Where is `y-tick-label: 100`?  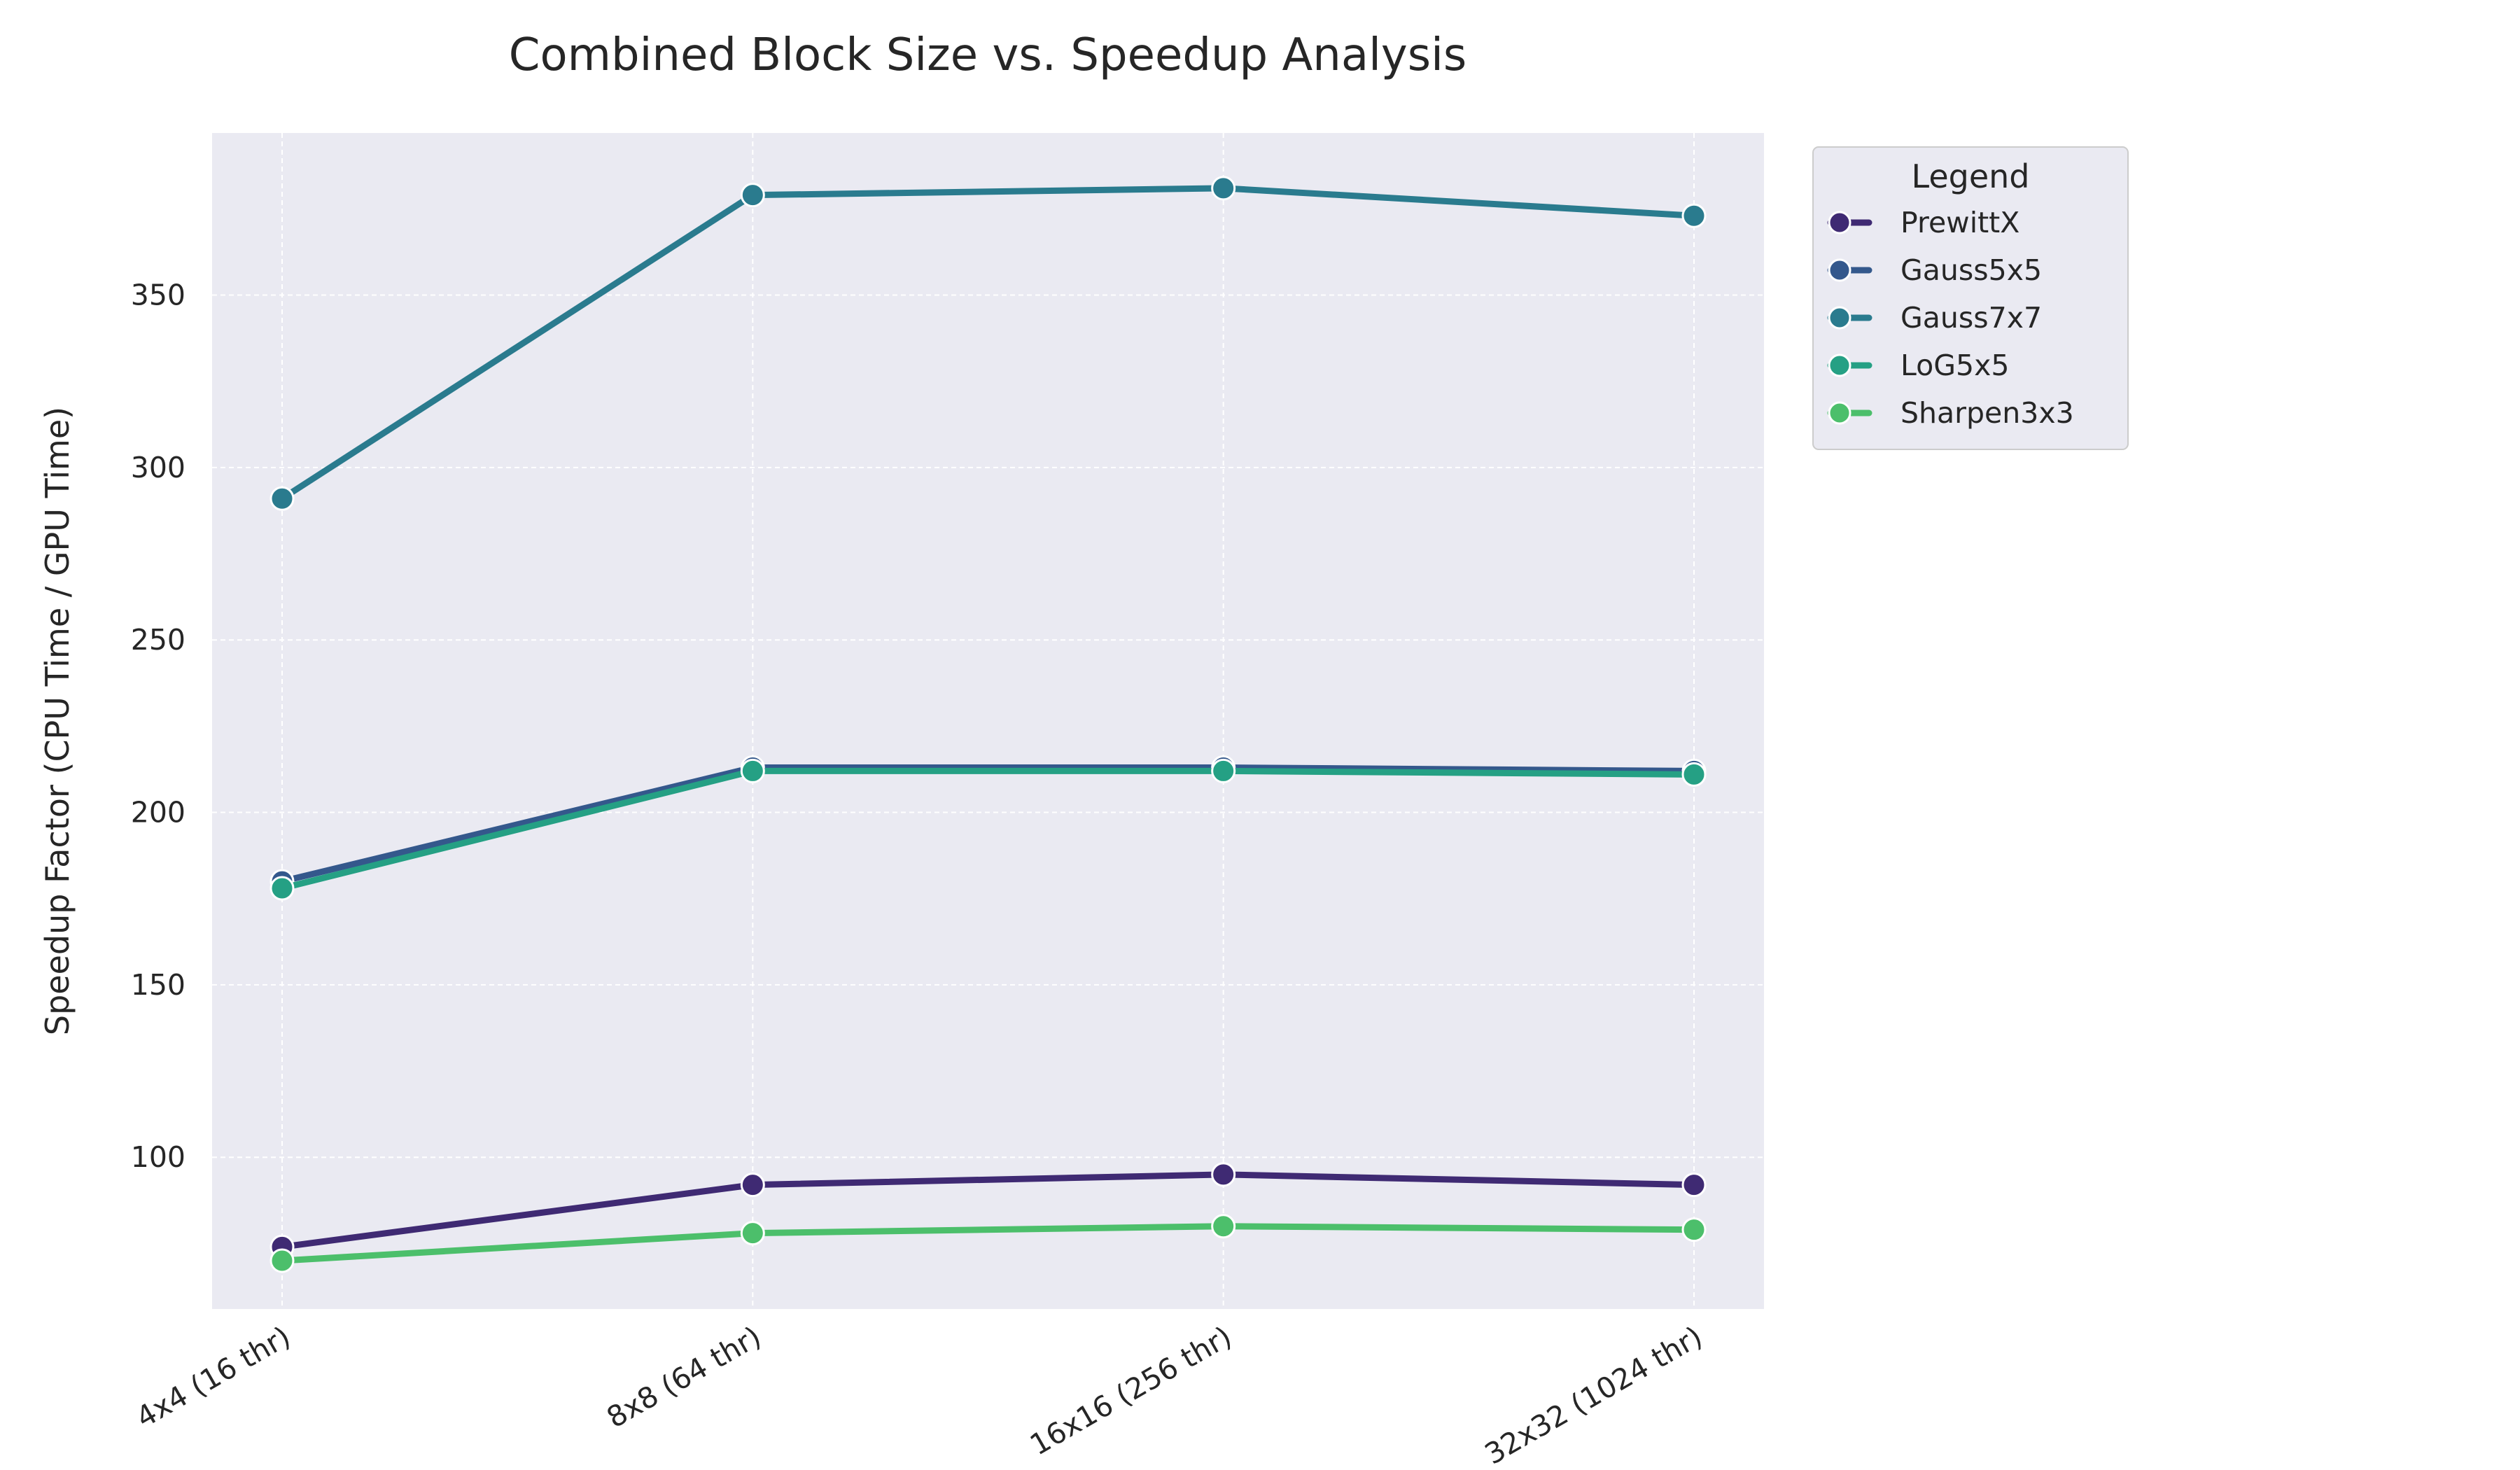 y-tick-label: 100 is located at coordinates (158, 1157).